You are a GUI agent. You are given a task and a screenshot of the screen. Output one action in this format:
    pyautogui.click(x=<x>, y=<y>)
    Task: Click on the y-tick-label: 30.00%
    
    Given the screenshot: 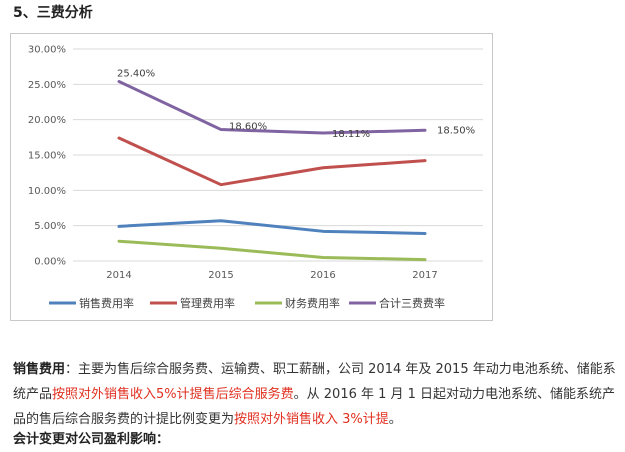 What is the action you would take?
    pyautogui.click(x=47, y=50)
    